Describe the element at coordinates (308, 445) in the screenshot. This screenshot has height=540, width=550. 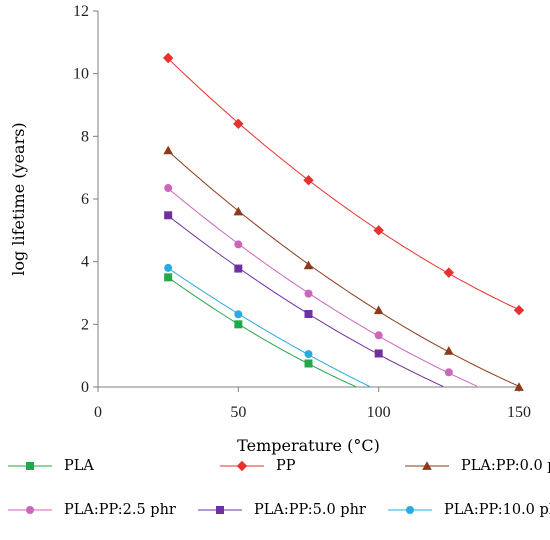
I see `x-axis-title: Temperature (°C)` at that location.